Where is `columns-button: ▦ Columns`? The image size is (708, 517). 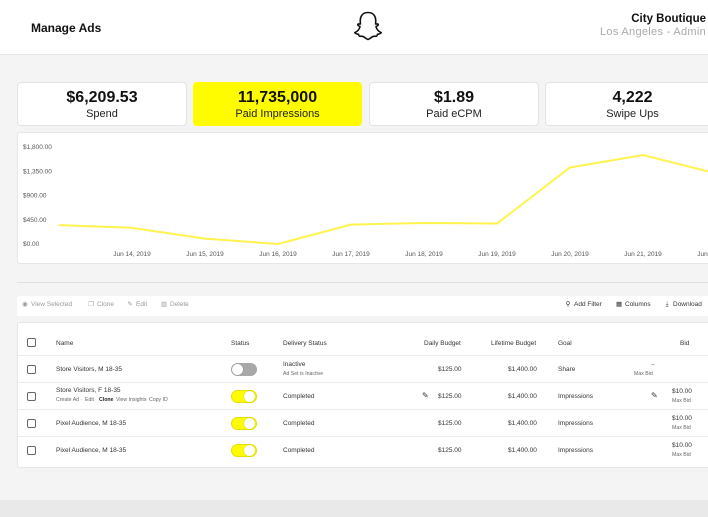 columns-button: ▦ Columns is located at coordinates (633, 304).